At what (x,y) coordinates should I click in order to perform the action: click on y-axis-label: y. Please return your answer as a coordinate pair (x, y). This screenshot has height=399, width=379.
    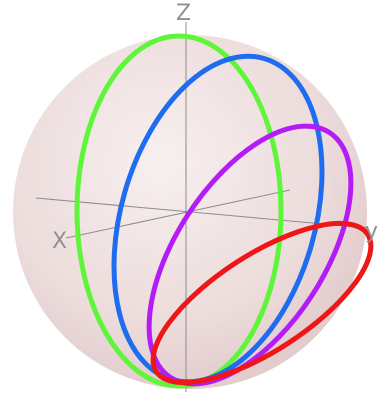
    Looking at the image, I should click on (371, 231).